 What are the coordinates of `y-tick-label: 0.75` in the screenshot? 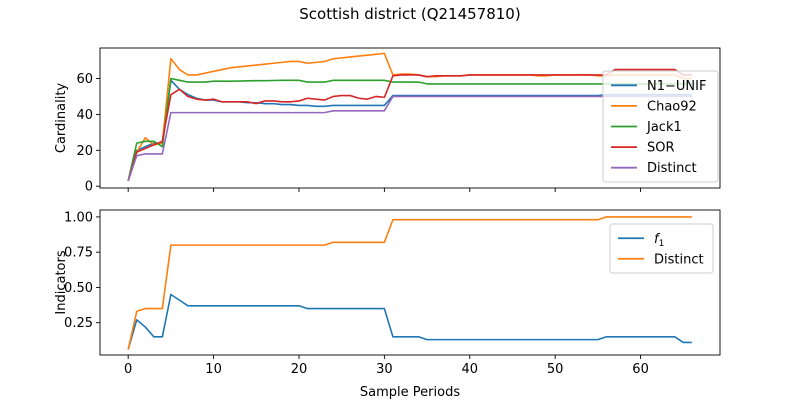 It's located at (78, 253).